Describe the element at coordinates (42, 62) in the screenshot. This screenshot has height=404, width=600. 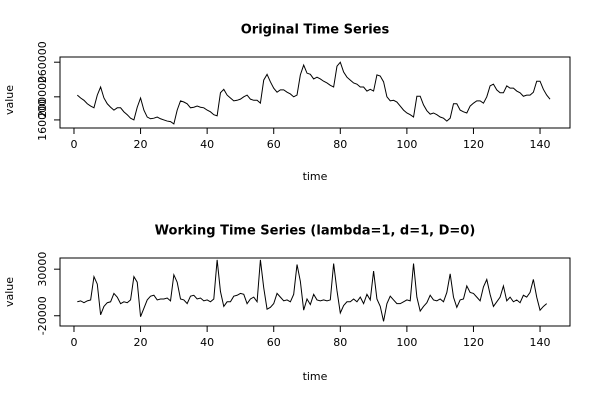
I see `y-tick-label: 260000` at that location.